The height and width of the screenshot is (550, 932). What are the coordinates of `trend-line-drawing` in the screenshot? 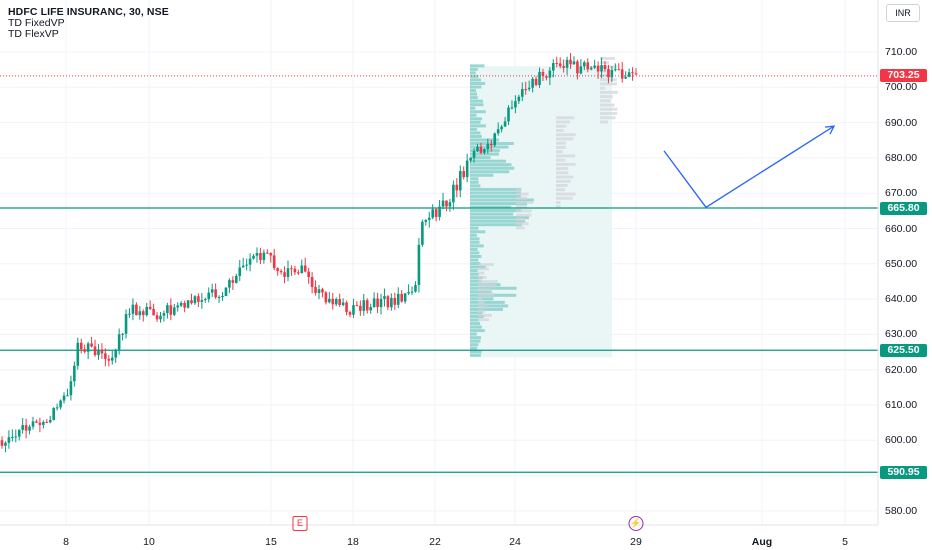 It's located at (749, 167).